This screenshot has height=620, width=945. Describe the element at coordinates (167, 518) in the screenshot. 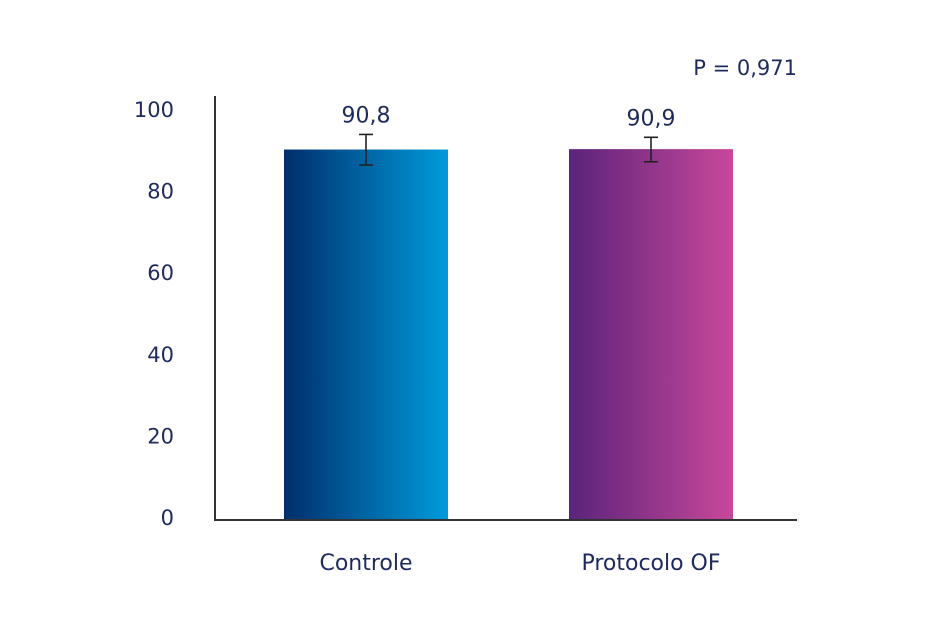

I see `y-tick-label-0: 0` at that location.